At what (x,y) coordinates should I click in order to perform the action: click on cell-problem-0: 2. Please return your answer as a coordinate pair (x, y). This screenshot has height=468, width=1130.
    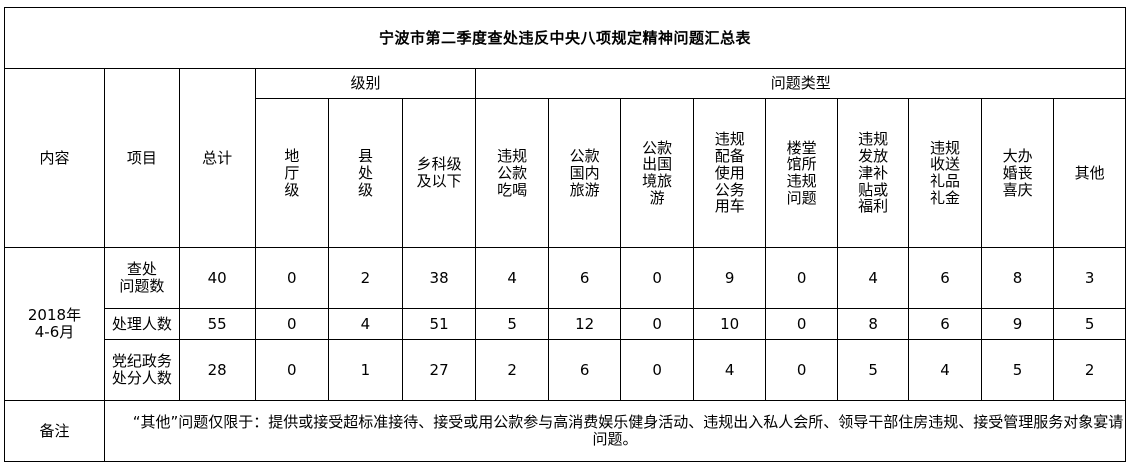
    Looking at the image, I should click on (512, 370).